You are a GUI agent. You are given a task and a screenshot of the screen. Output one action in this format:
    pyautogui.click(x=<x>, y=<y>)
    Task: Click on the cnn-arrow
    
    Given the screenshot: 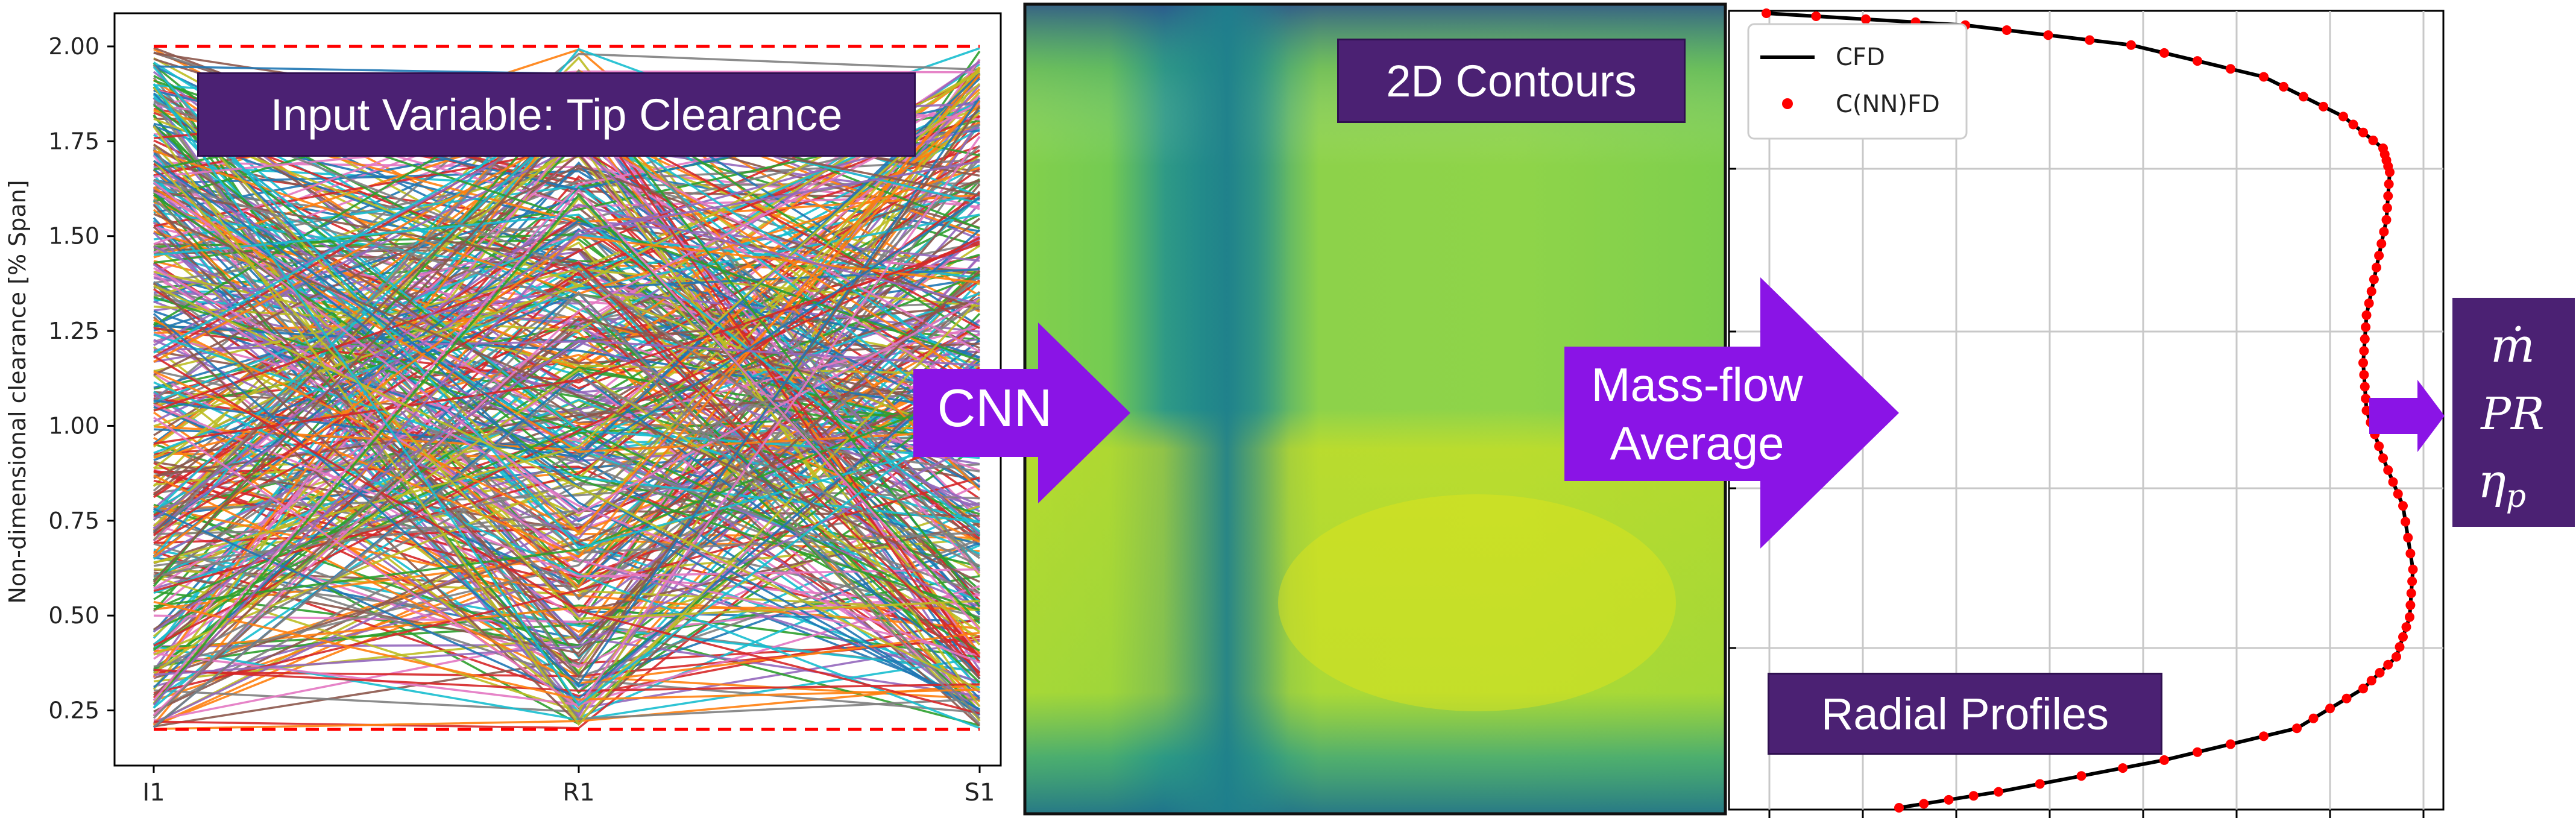 What is the action you would take?
    pyautogui.click(x=1021, y=412)
    